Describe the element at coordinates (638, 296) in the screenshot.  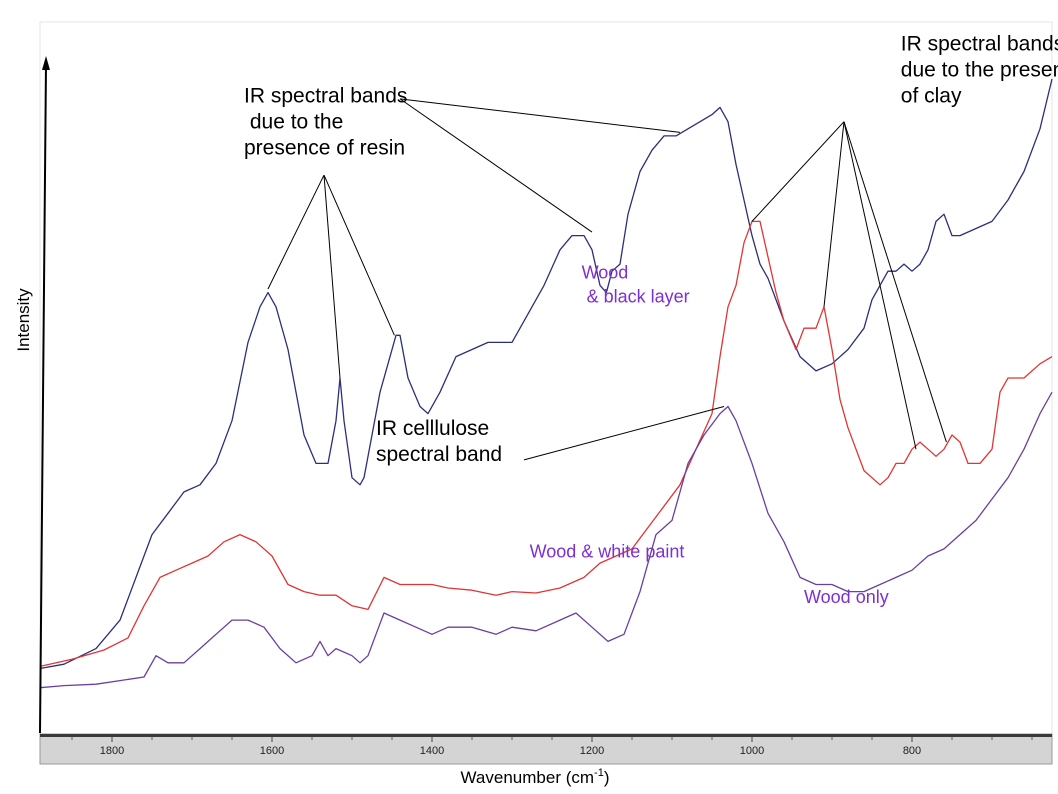
I see `series-label-line: & black layer` at that location.